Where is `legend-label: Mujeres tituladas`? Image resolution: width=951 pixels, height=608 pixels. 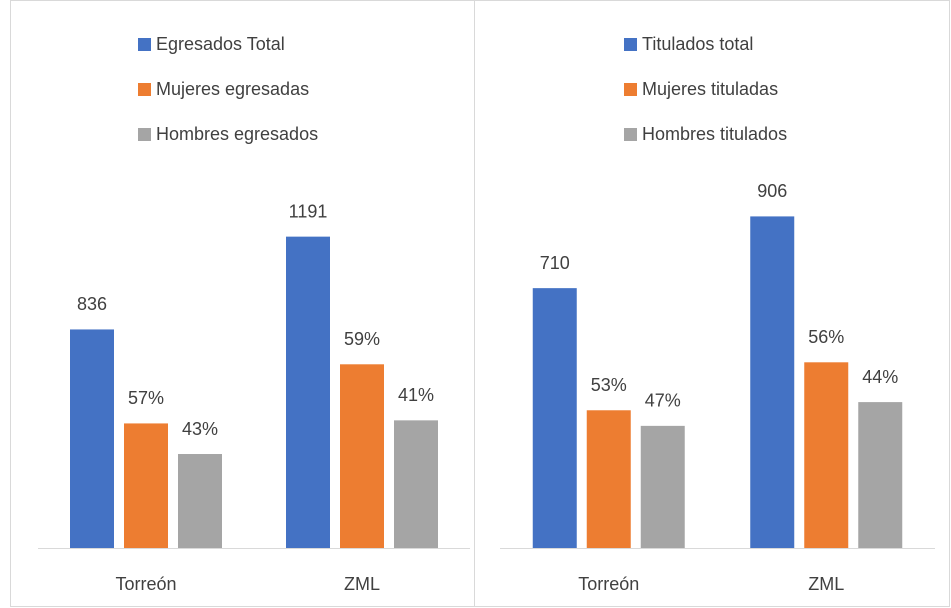 legend-label: Mujeres tituladas is located at coordinates (710, 89).